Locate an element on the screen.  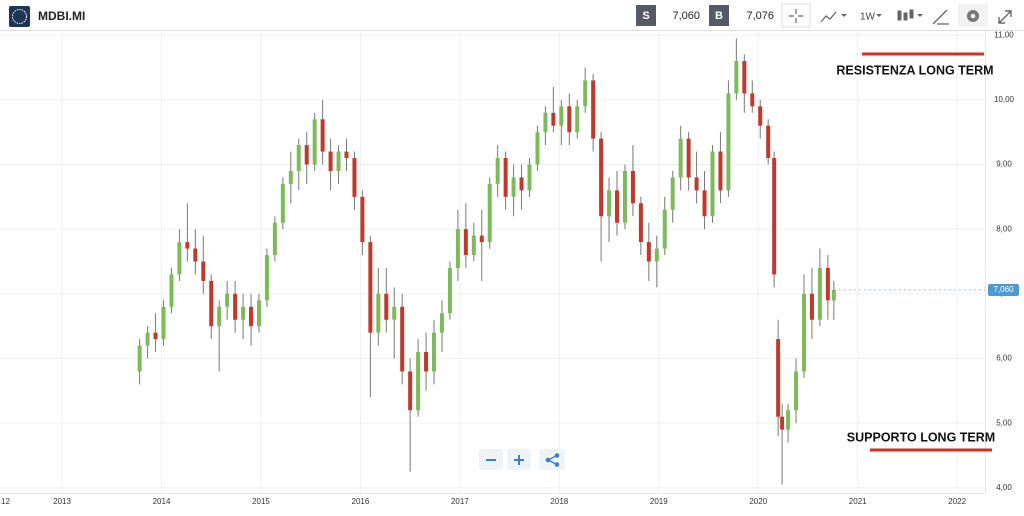
expand-icon is located at coordinates (1005, 17).